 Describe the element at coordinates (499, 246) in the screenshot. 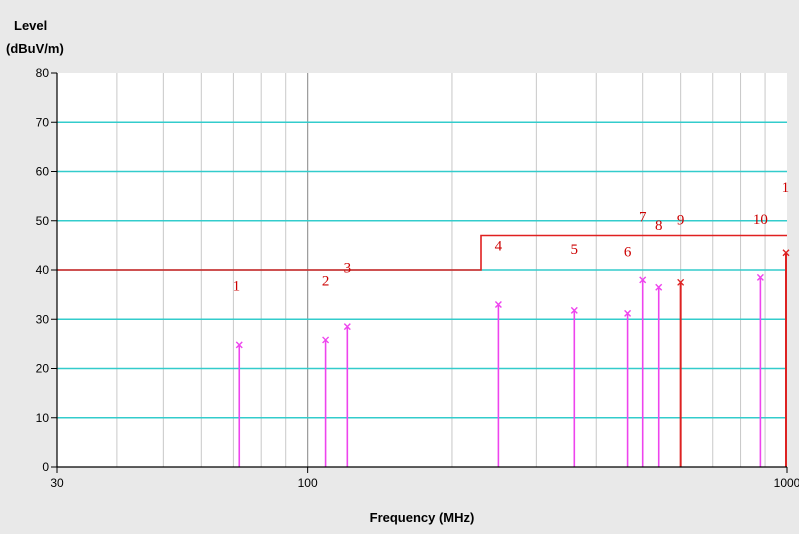

I see `marker-label: 4` at that location.